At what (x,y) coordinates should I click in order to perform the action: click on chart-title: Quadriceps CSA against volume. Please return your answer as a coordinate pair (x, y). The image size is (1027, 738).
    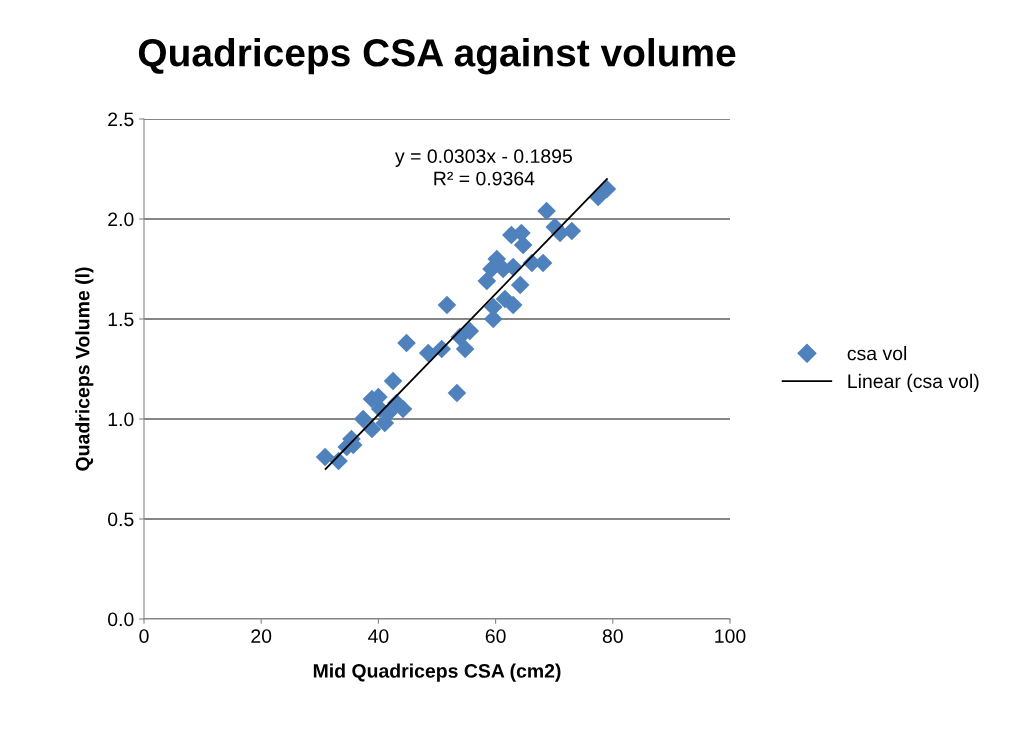
    Looking at the image, I should click on (437, 56).